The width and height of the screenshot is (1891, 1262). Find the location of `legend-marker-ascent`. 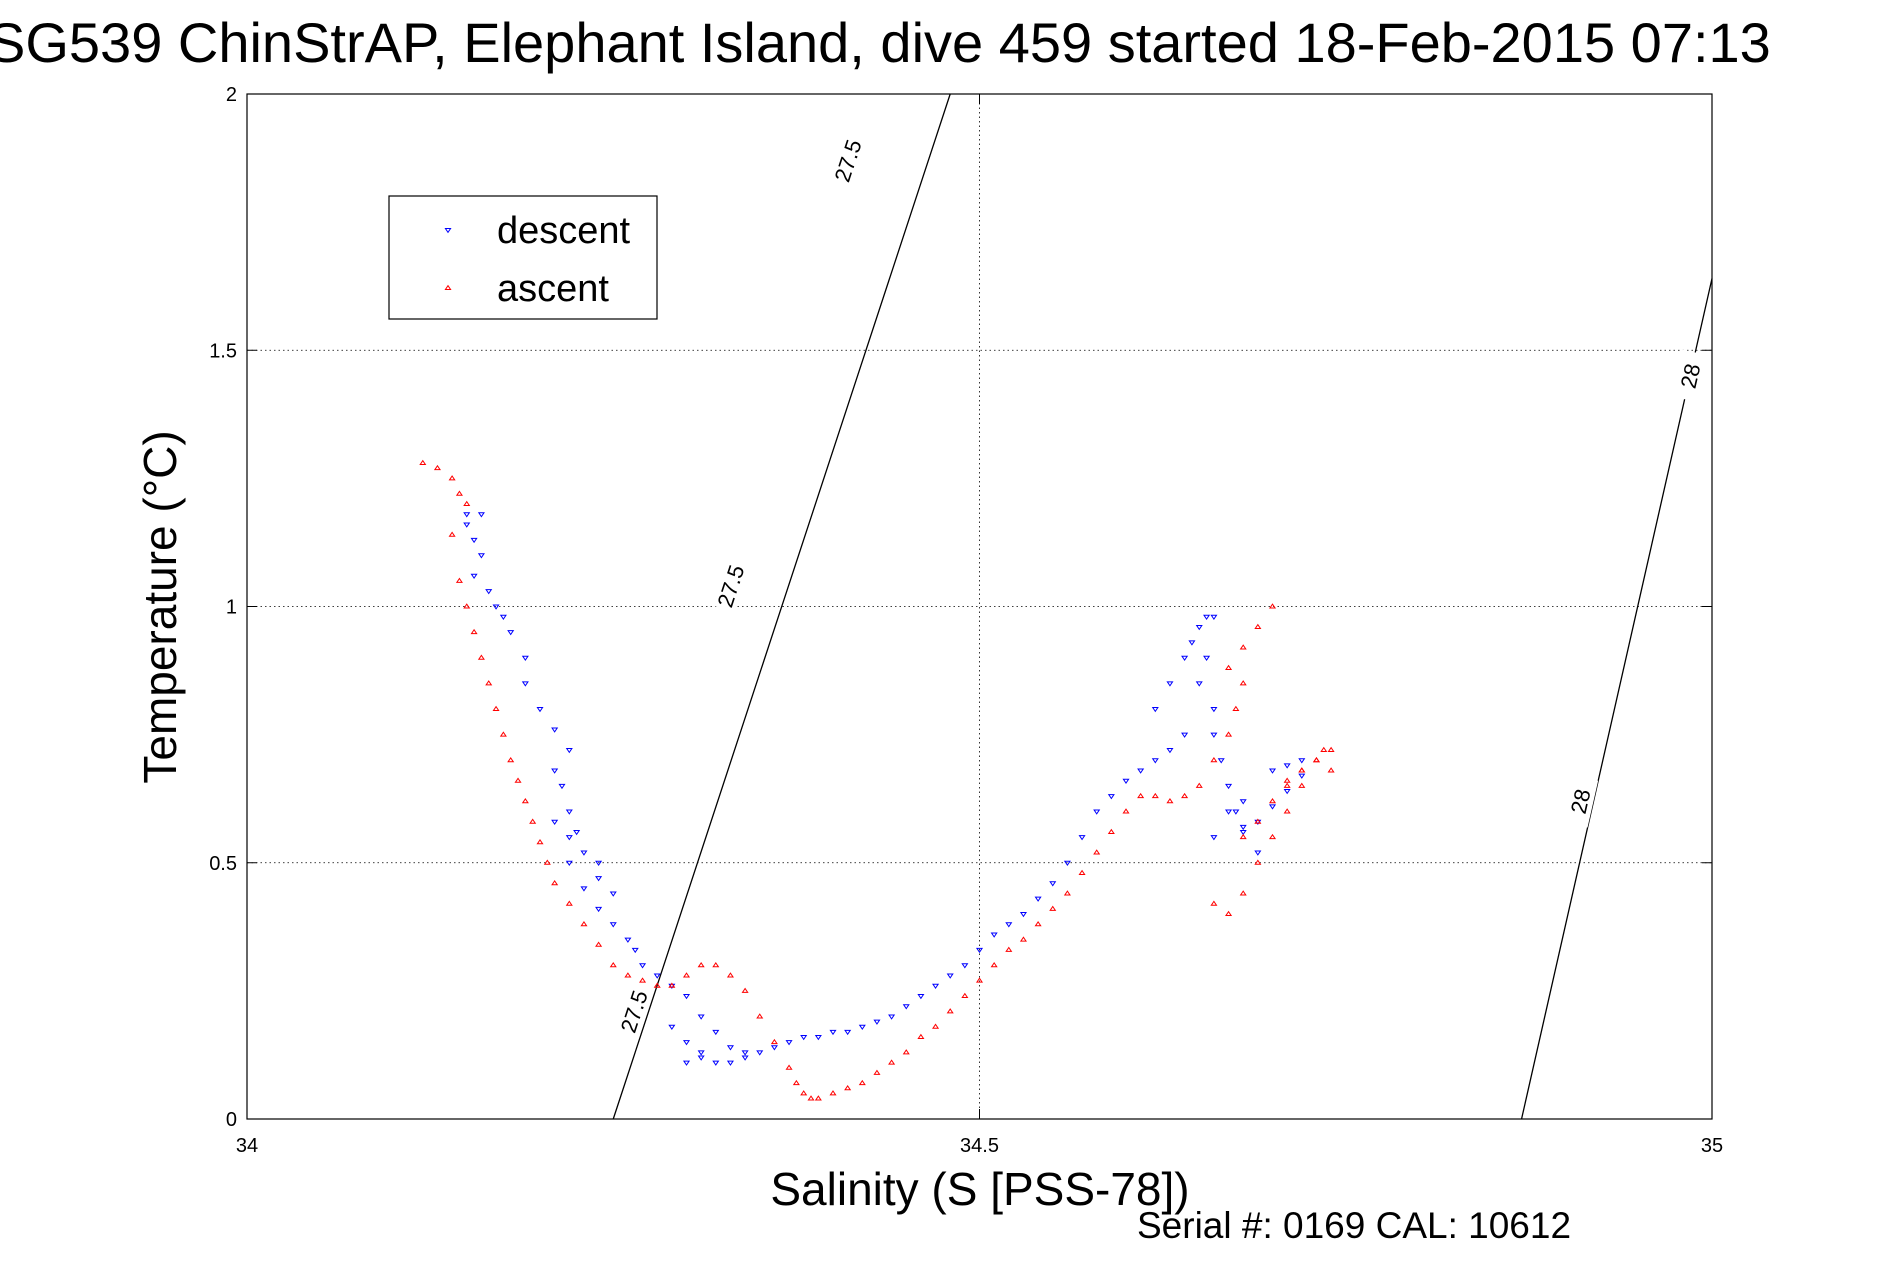

legend-marker-ascent is located at coordinates (448, 287).